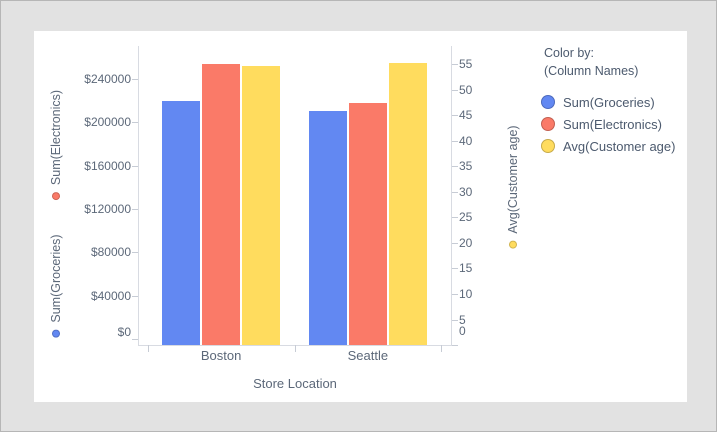  What do you see at coordinates (466, 140) in the screenshot?
I see `right-axis-tick-label: 40` at bounding box center [466, 140].